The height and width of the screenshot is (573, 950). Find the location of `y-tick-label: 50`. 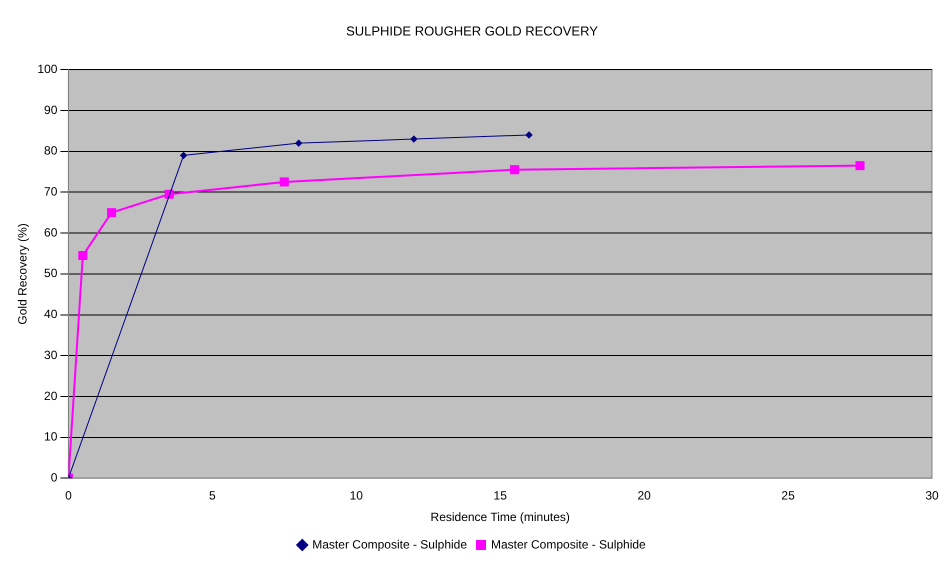

y-tick-label: 50 is located at coordinates (51, 273).